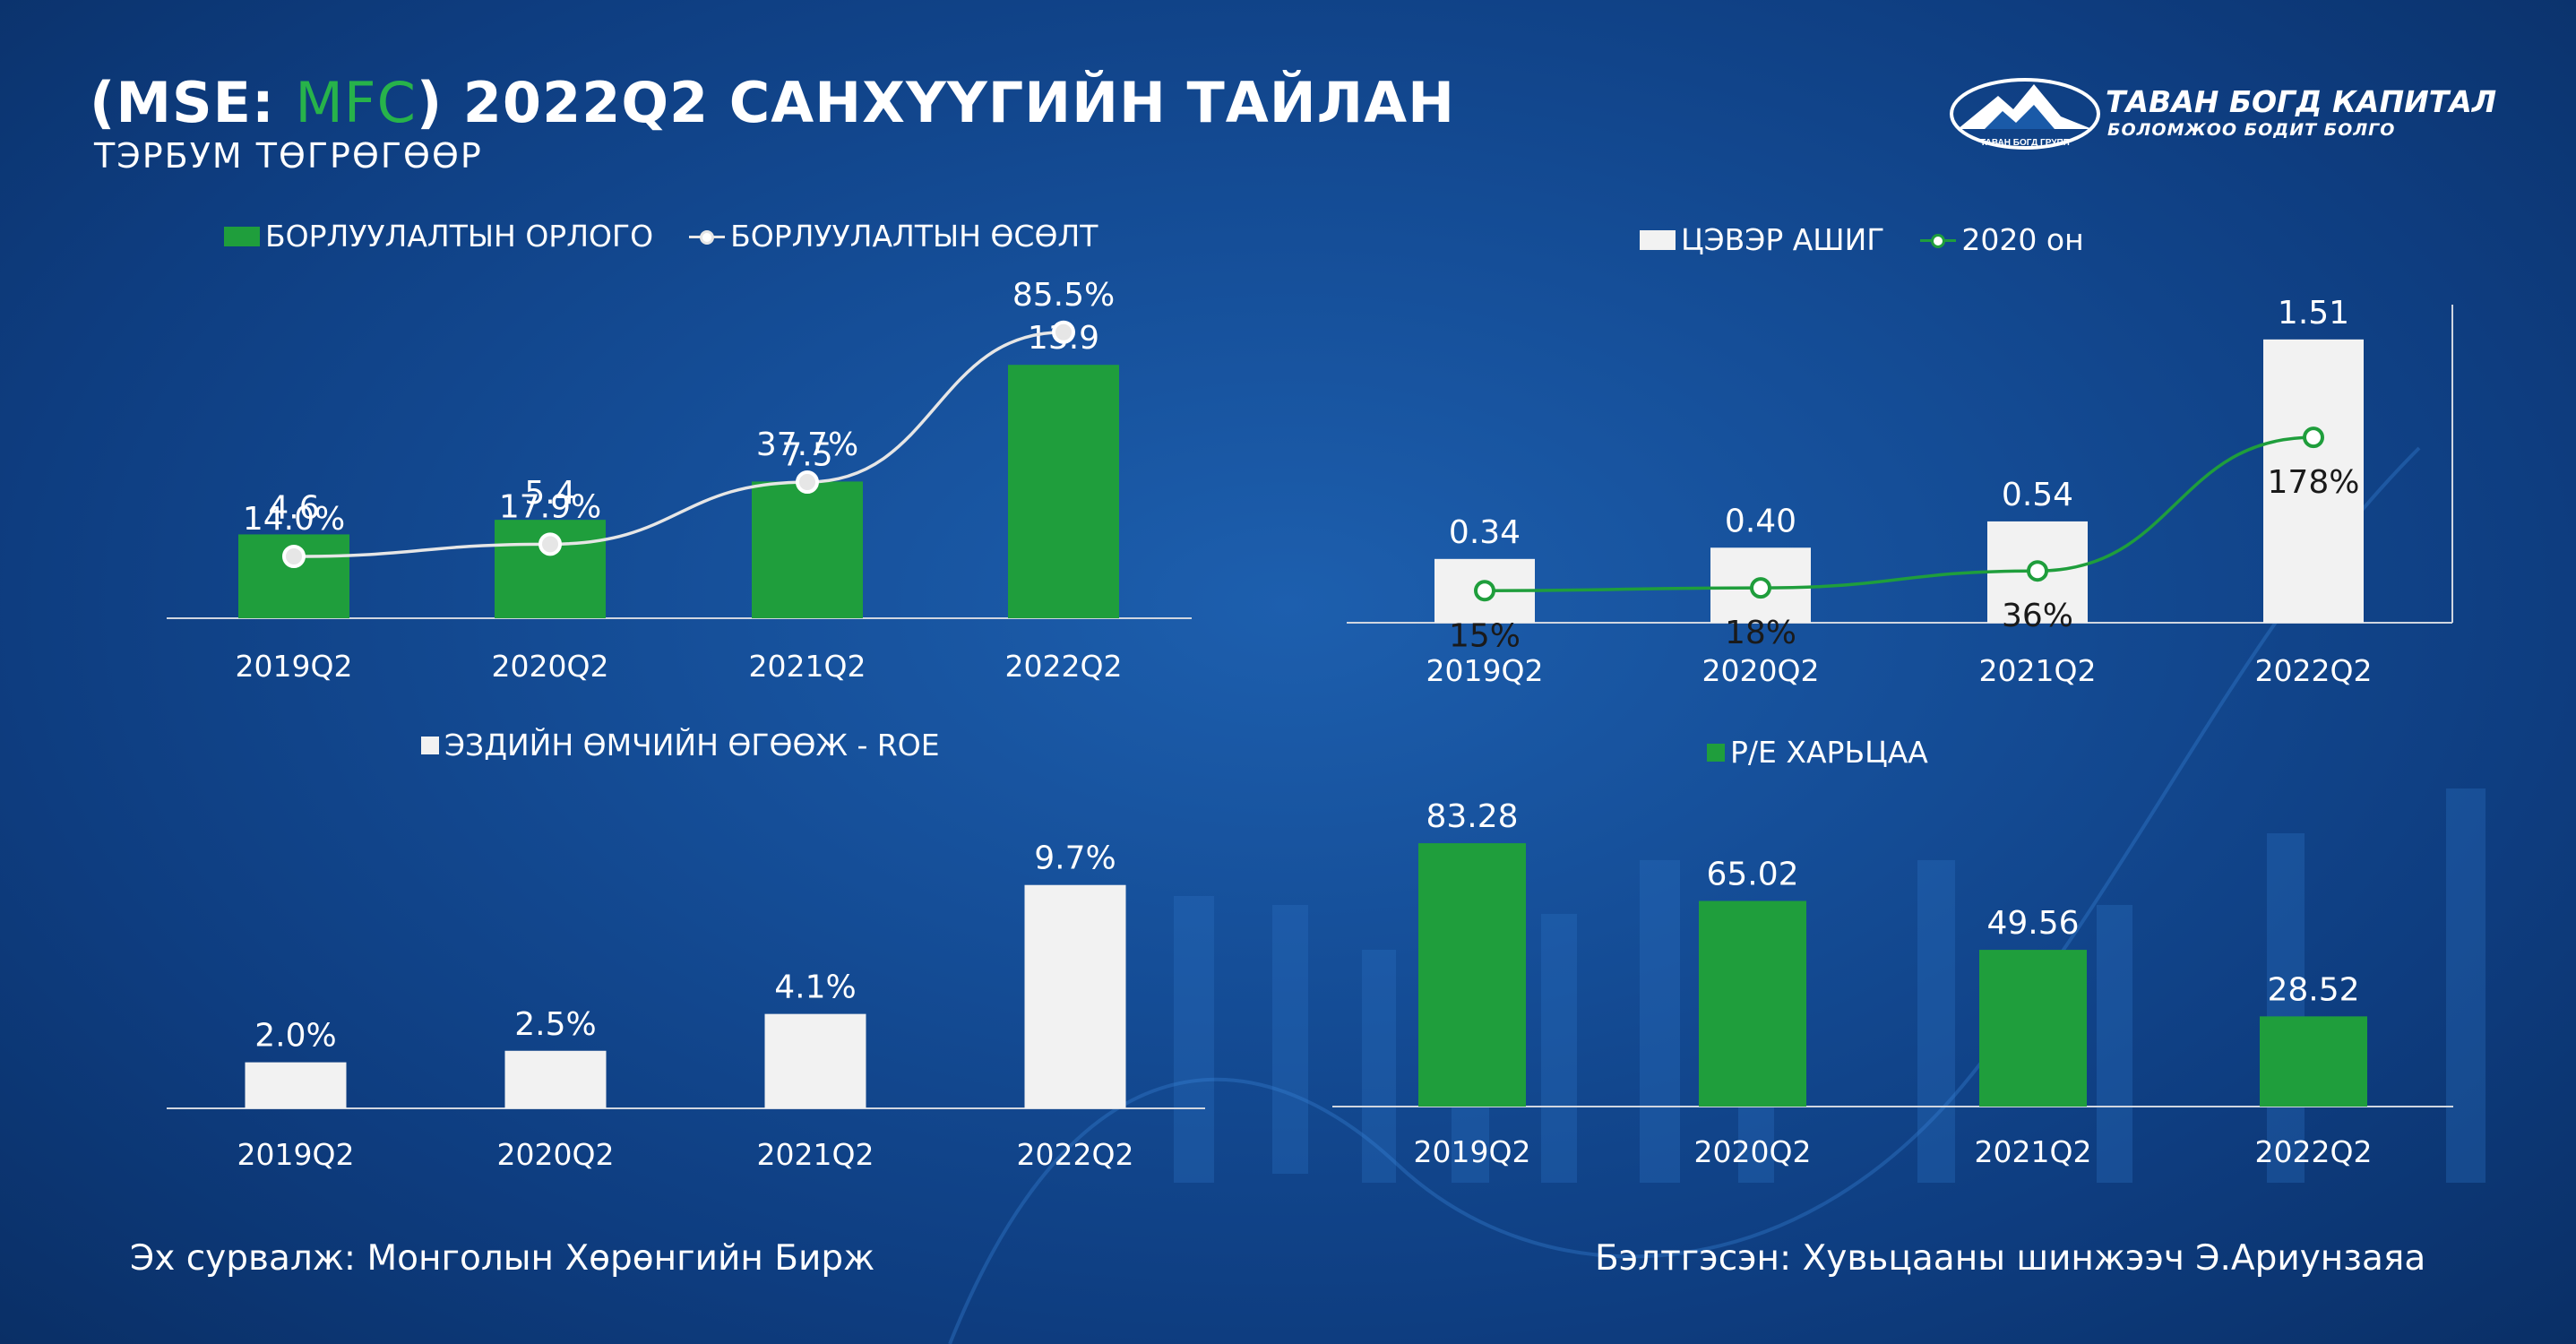 The width and height of the screenshot is (2576, 1344). I want to click on netprofit-category-label: 2022Q2, so click(2314, 670).